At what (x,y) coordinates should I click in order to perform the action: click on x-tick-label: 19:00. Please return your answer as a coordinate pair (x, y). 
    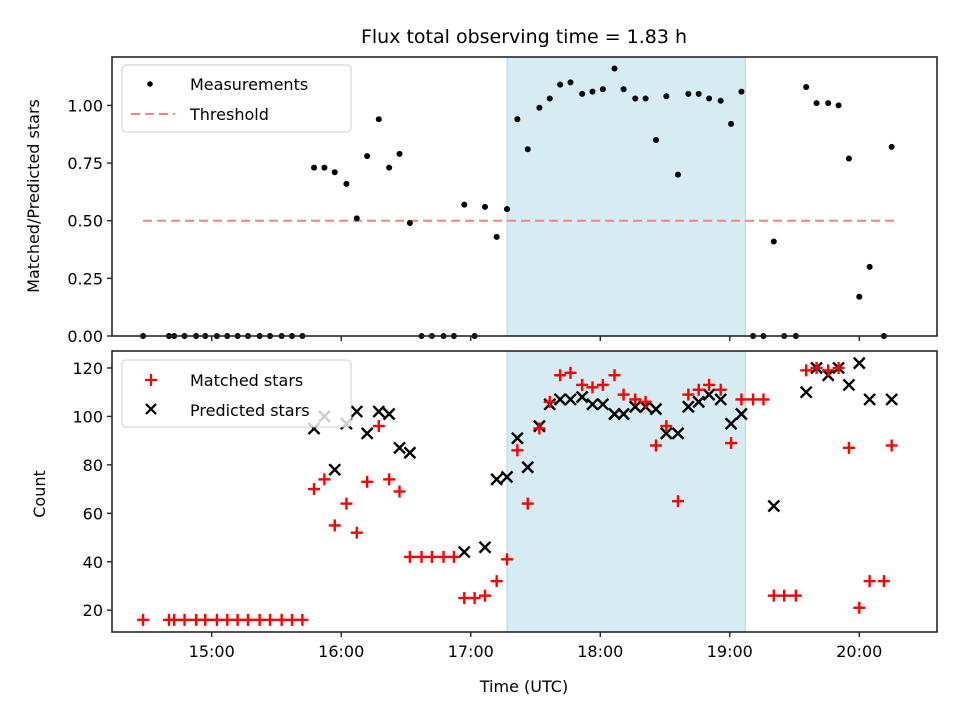
    Looking at the image, I should click on (730, 651).